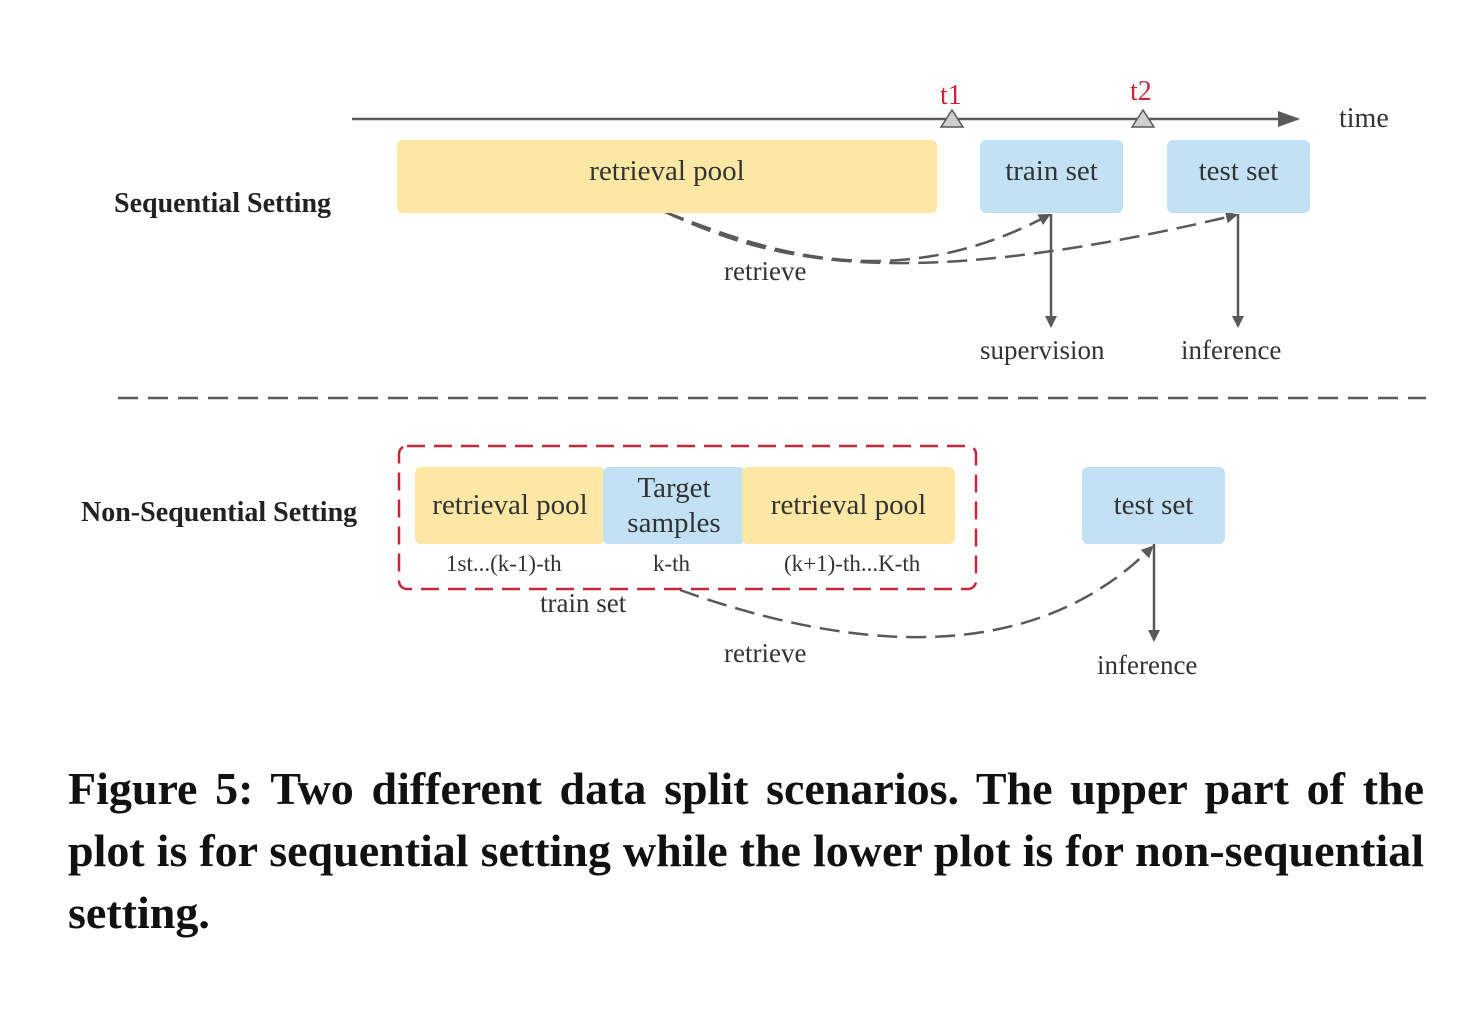  What do you see at coordinates (765, 653) in the screenshot?
I see `retrieve-label-non-seq: retrieve` at bounding box center [765, 653].